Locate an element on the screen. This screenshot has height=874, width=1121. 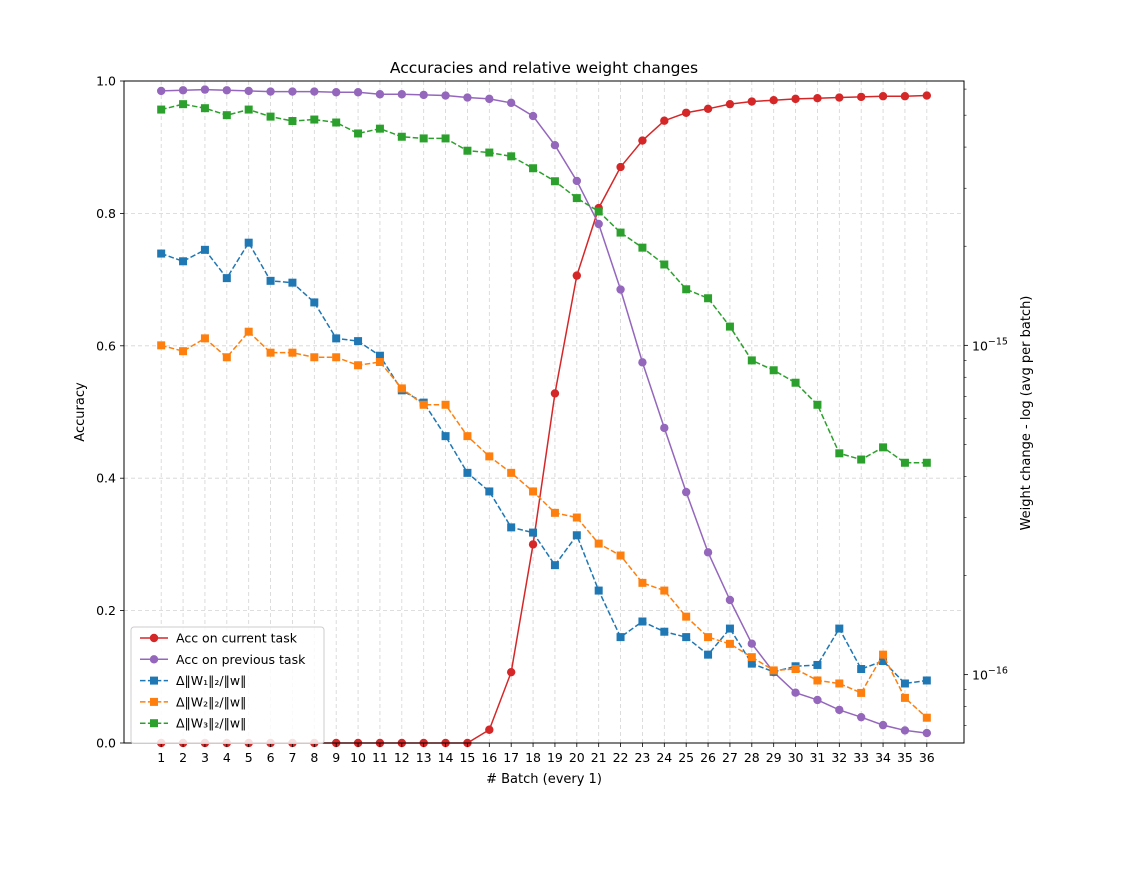
x-tick-label: 31 is located at coordinates (817, 757).